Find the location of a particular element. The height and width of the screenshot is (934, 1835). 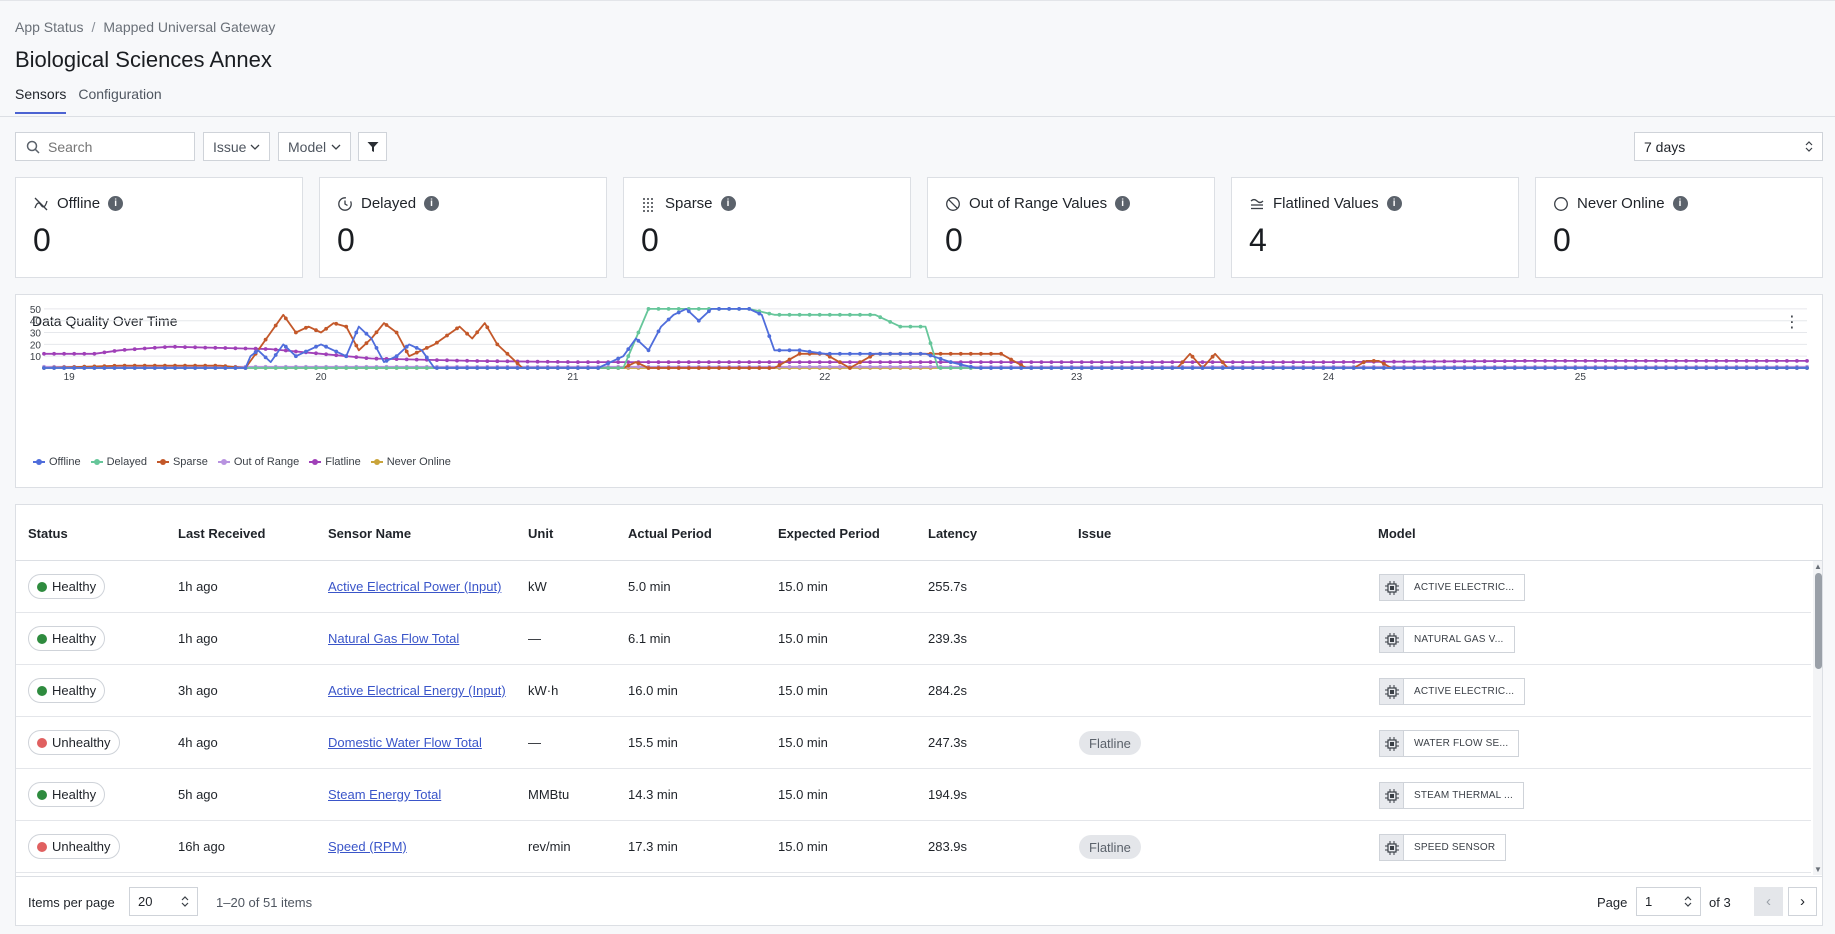

column-header-actual-period: Actual Period is located at coordinates (670, 533).